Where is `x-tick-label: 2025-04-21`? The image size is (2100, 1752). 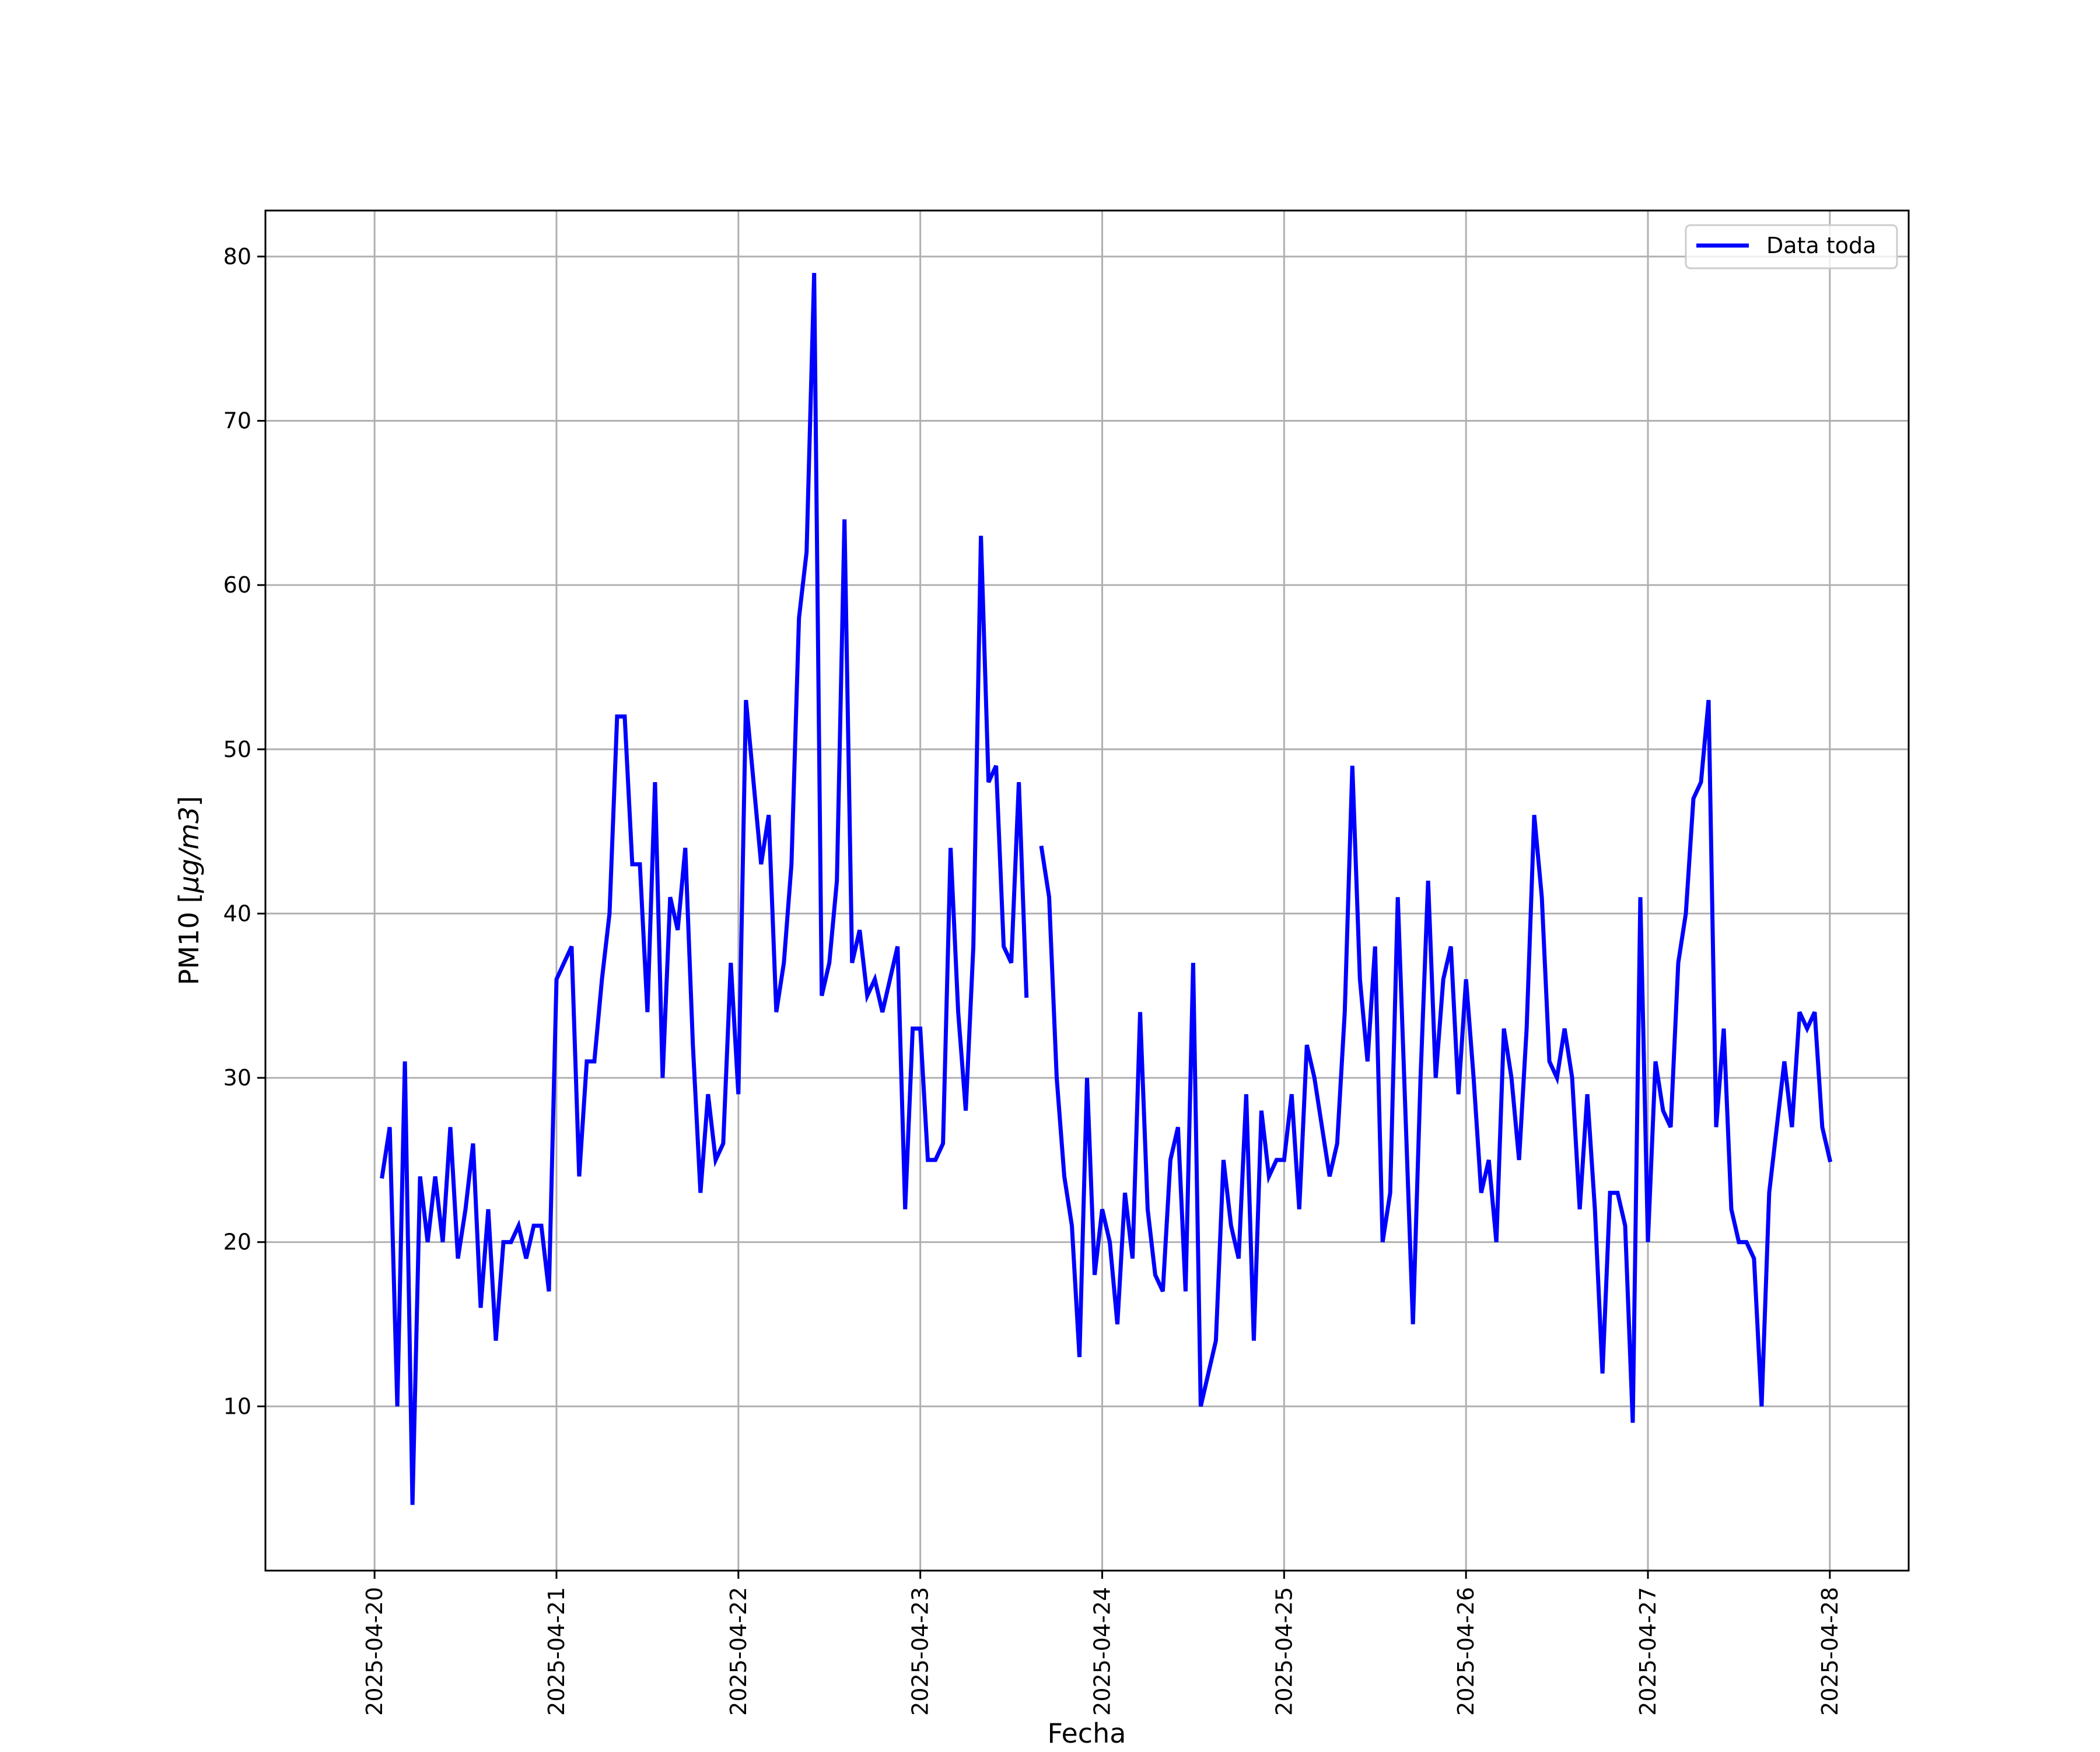
x-tick-label: 2025-04-21 is located at coordinates (556, 1651).